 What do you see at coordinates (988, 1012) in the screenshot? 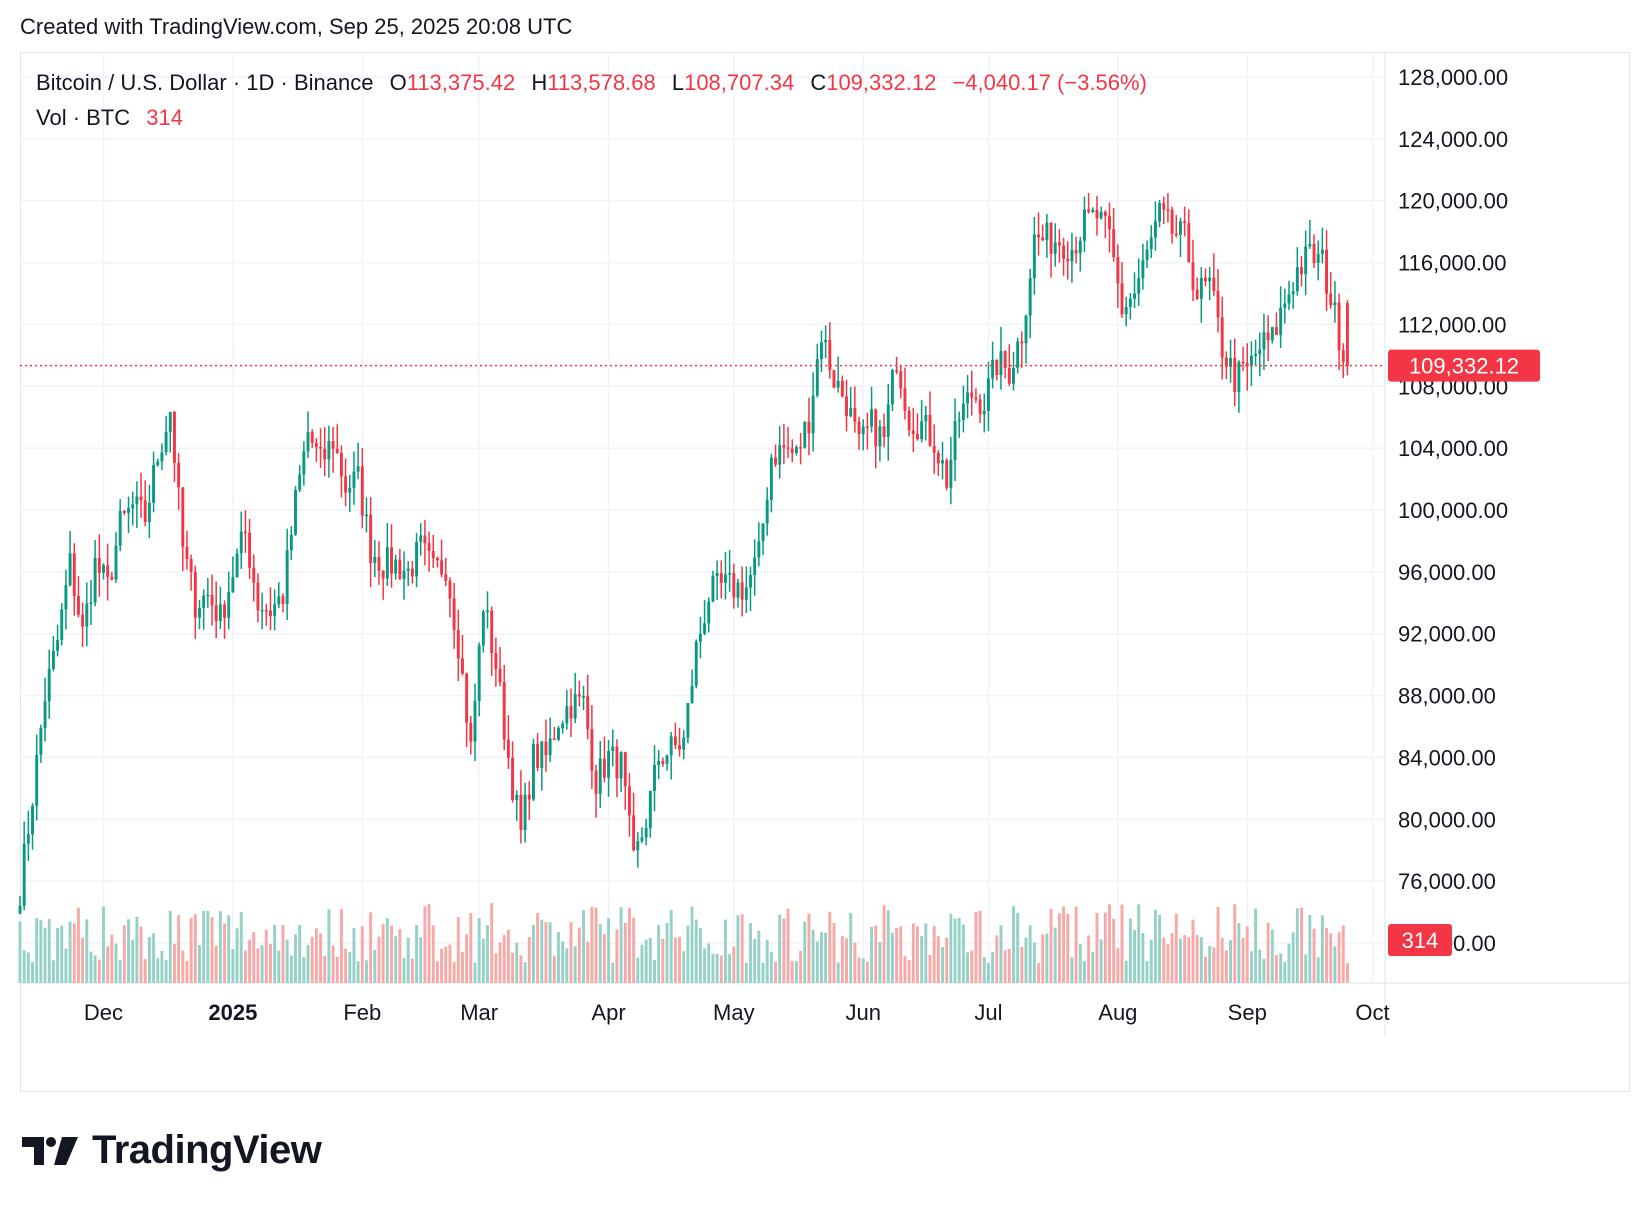
I see `time-axis-label: Jul` at bounding box center [988, 1012].